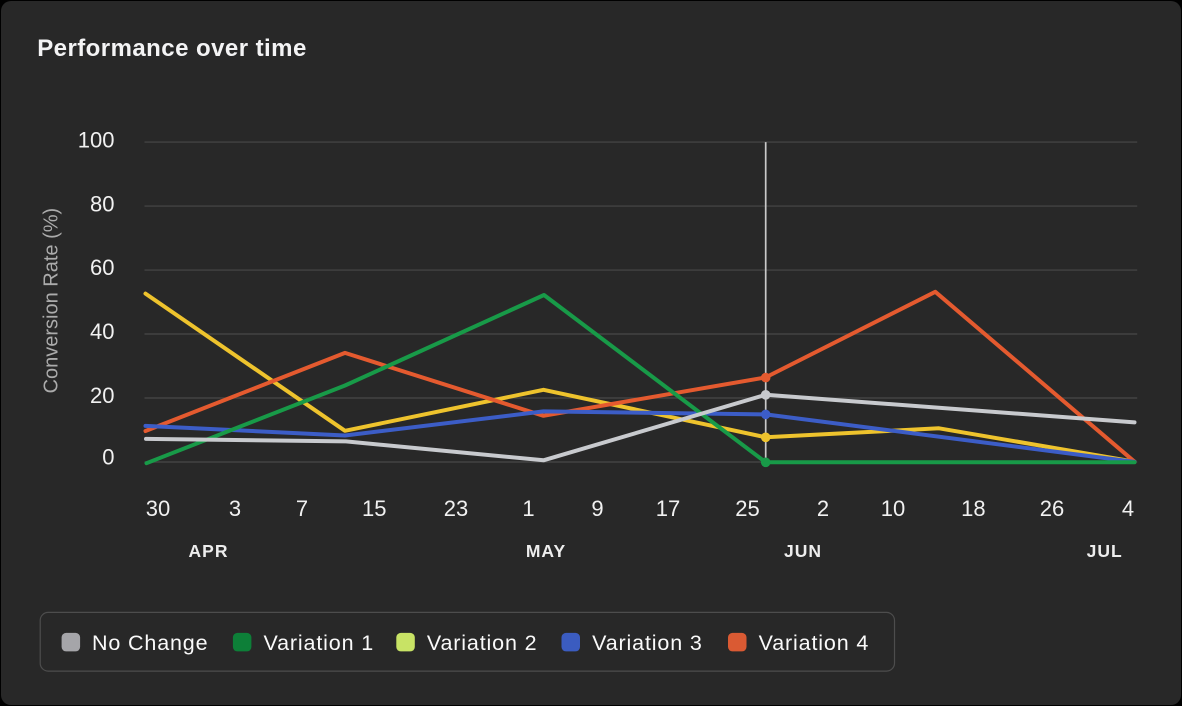  Describe the element at coordinates (51, 301) in the screenshot. I see `svg-text: Conversion Rate (%)` at that location.